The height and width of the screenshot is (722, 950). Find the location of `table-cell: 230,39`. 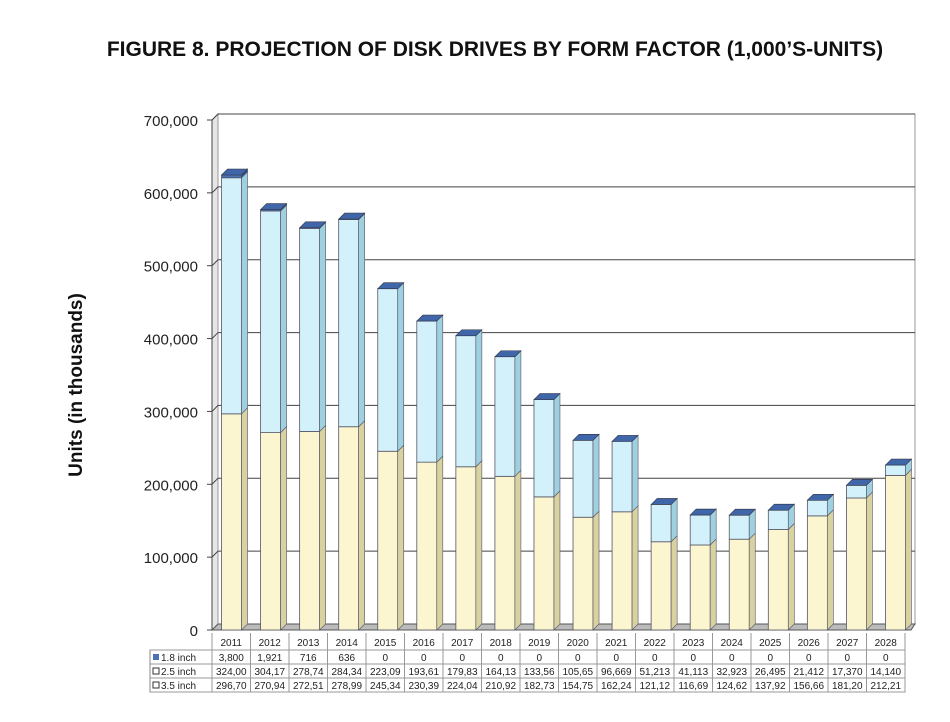

table-cell: 230,39 is located at coordinates (423, 686).